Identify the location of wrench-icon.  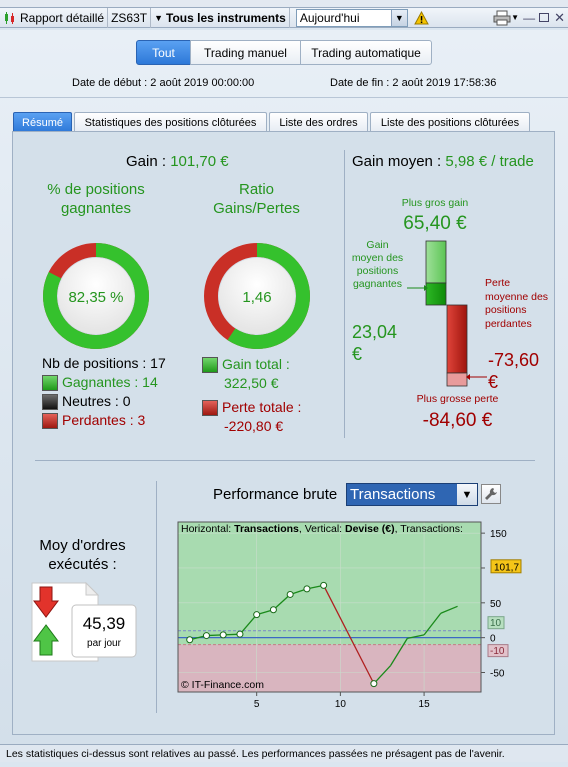
(491, 494).